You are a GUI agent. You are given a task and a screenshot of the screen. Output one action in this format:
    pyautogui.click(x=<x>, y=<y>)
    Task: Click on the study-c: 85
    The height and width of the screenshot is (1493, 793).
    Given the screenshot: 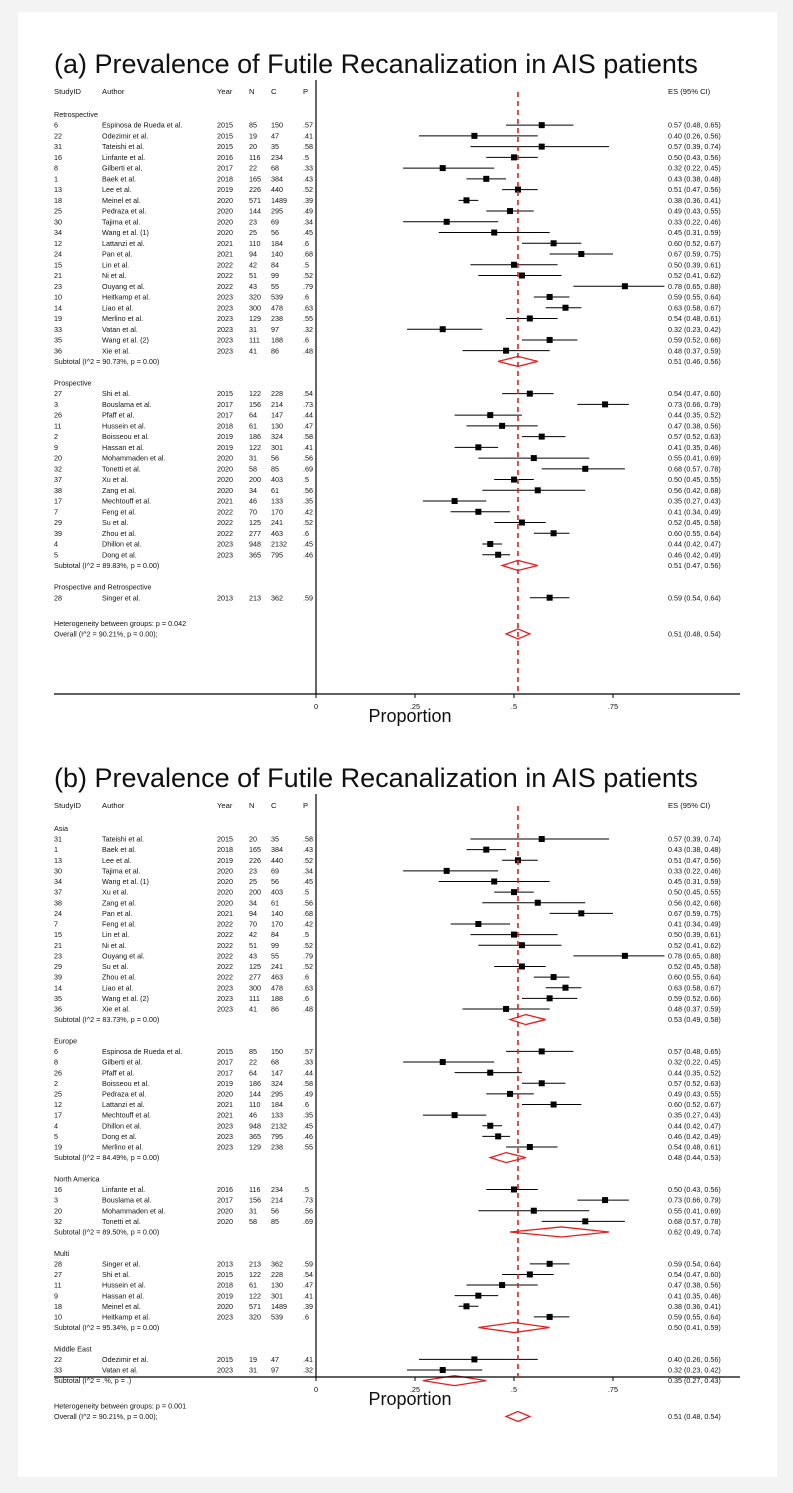 What is the action you would take?
    pyautogui.click(x=275, y=1221)
    